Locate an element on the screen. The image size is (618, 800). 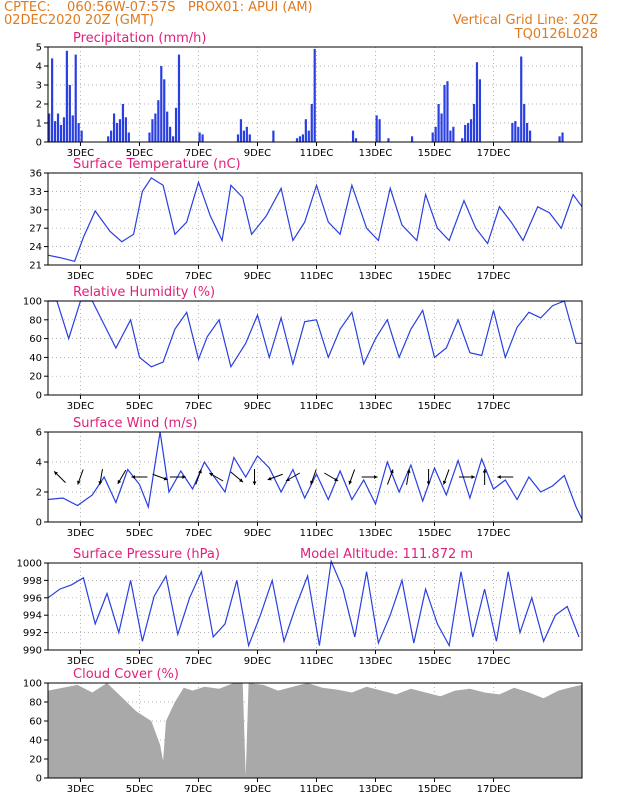
y-tick-label: 1000 is located at coordinates (29, 564).